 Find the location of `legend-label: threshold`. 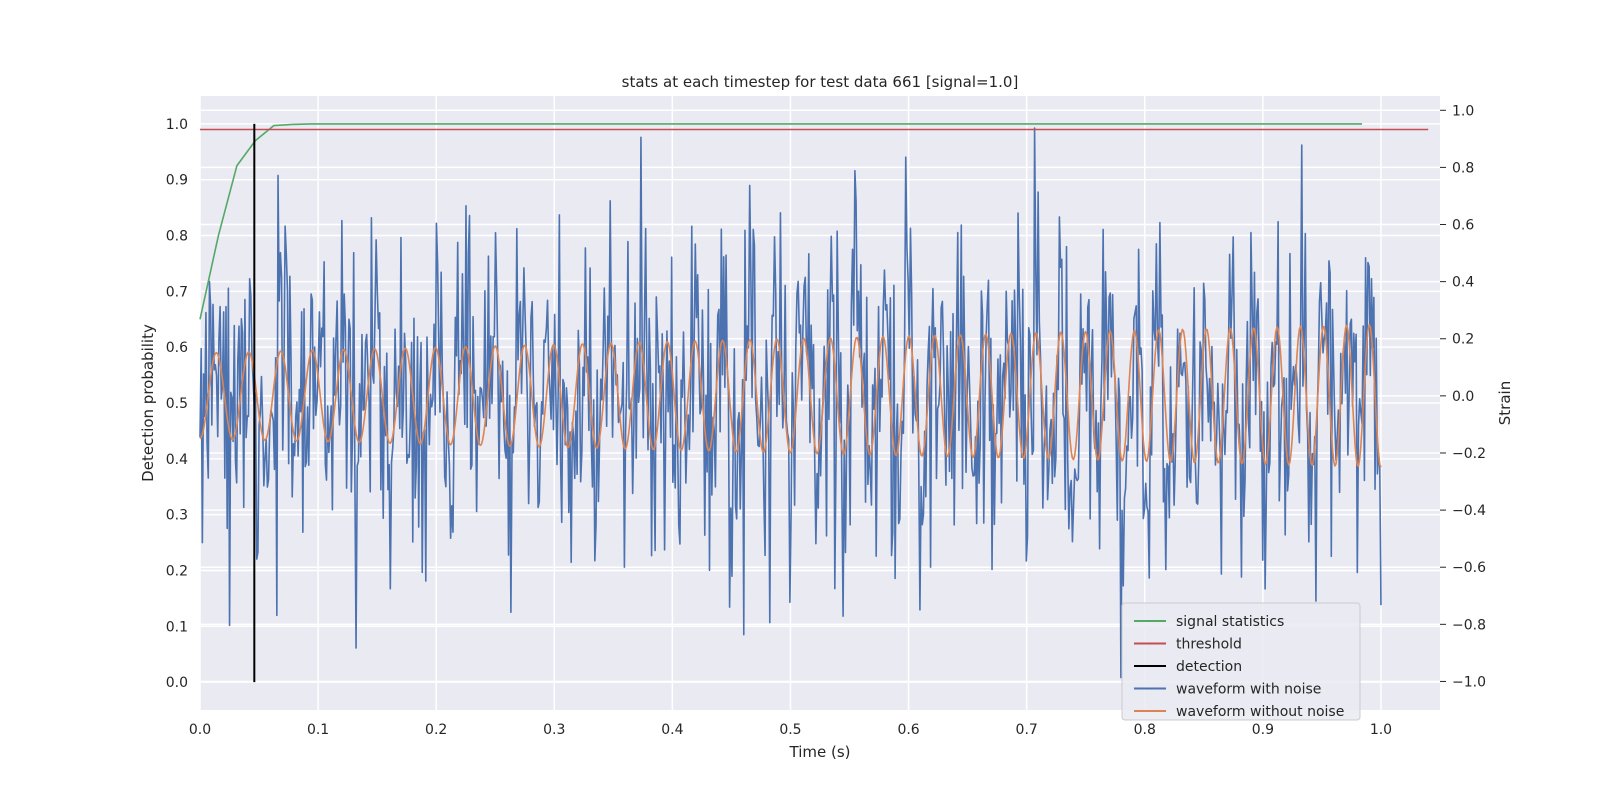

legend-label: threshold is located at coordinates (1209, 645).